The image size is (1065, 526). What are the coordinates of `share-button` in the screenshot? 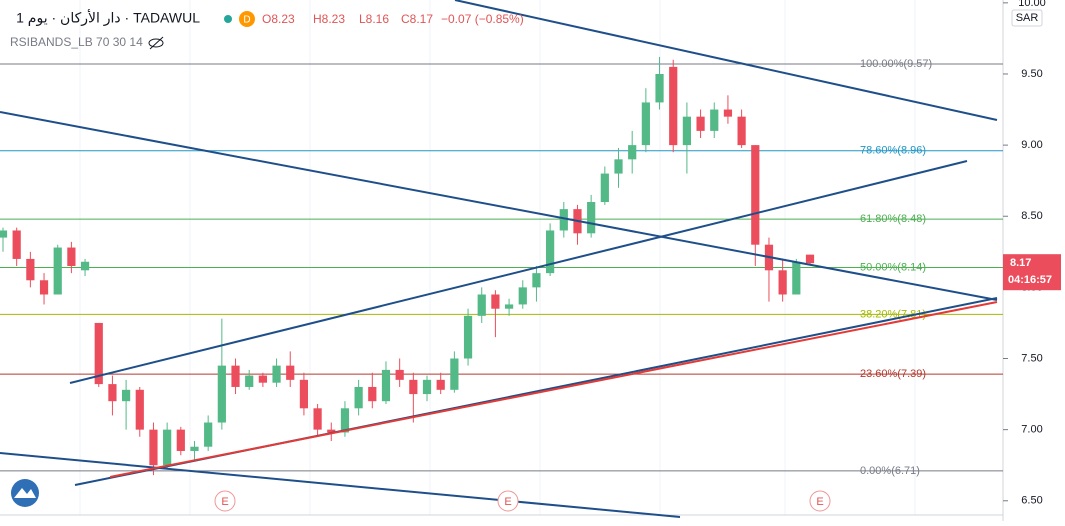 It's located at (25, 493).